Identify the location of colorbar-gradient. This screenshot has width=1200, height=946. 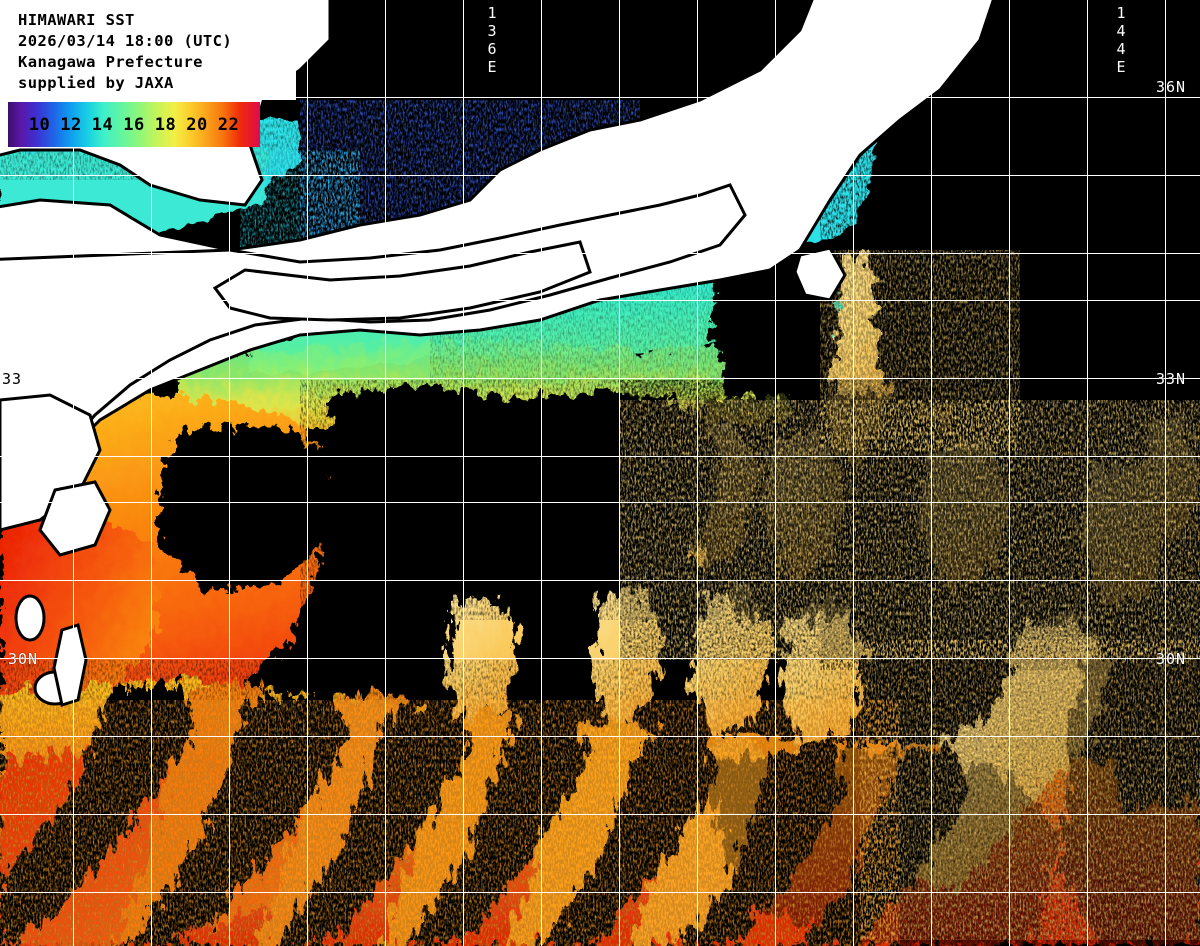
(134, 124).